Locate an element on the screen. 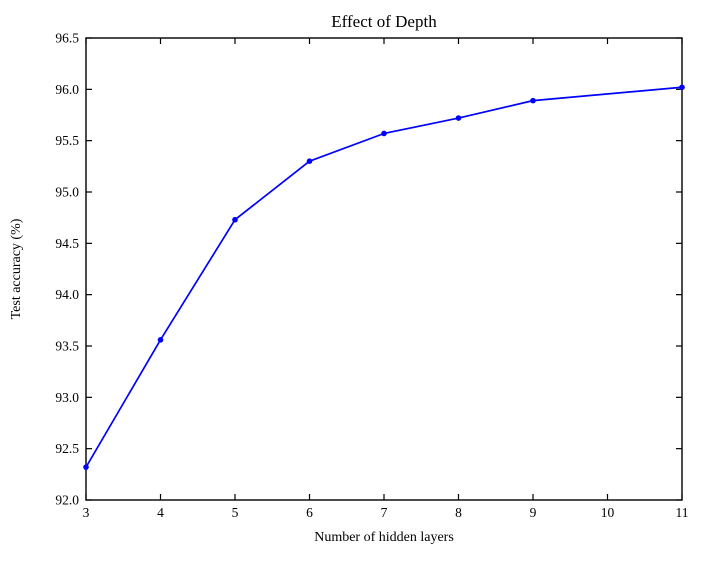 The height and width of the screenshot is (563, 726). x-tick-label: 4 is located at coordinates (160, 512).